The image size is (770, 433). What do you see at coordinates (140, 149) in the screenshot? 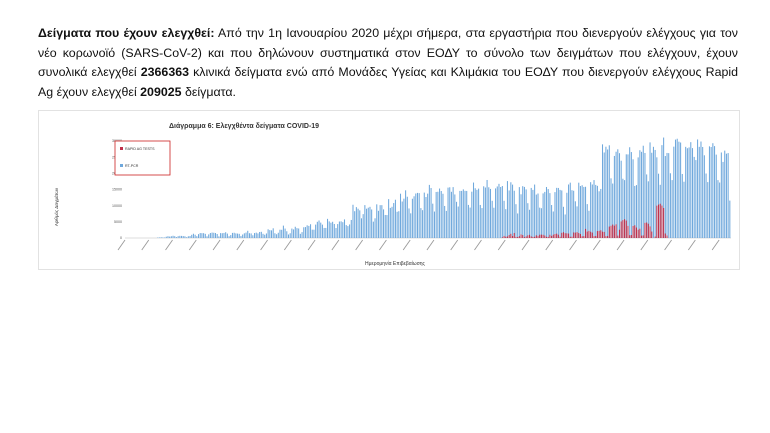
I see `legend-label-rapid: RAPID AG TESTS` at bounding box center [140, 149].